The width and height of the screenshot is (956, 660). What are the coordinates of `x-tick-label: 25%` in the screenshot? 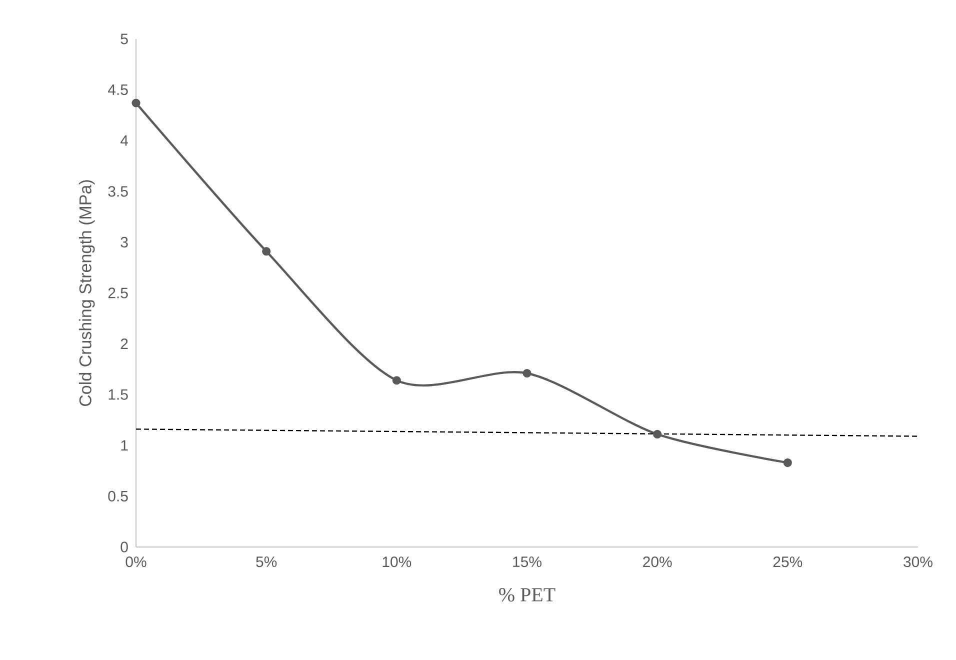 It's located at (787, 562).